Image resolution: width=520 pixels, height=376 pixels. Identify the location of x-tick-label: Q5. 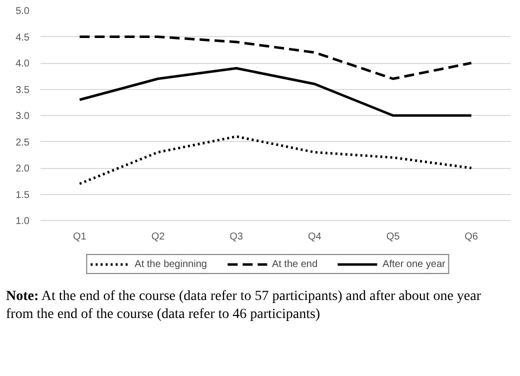
(393, 237).